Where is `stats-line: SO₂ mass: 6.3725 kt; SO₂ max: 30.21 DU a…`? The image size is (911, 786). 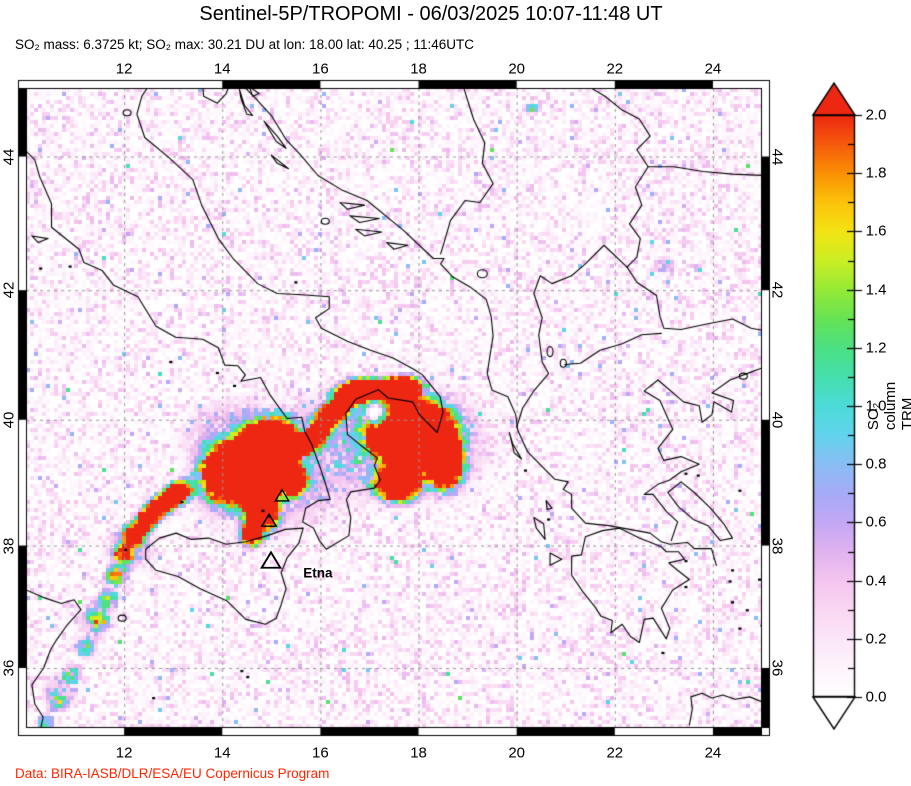 stats-line: SO₂ mass: 6.3725 kt; SO₂ max: 30.21 DU a… is located at coordinates (244, 44).